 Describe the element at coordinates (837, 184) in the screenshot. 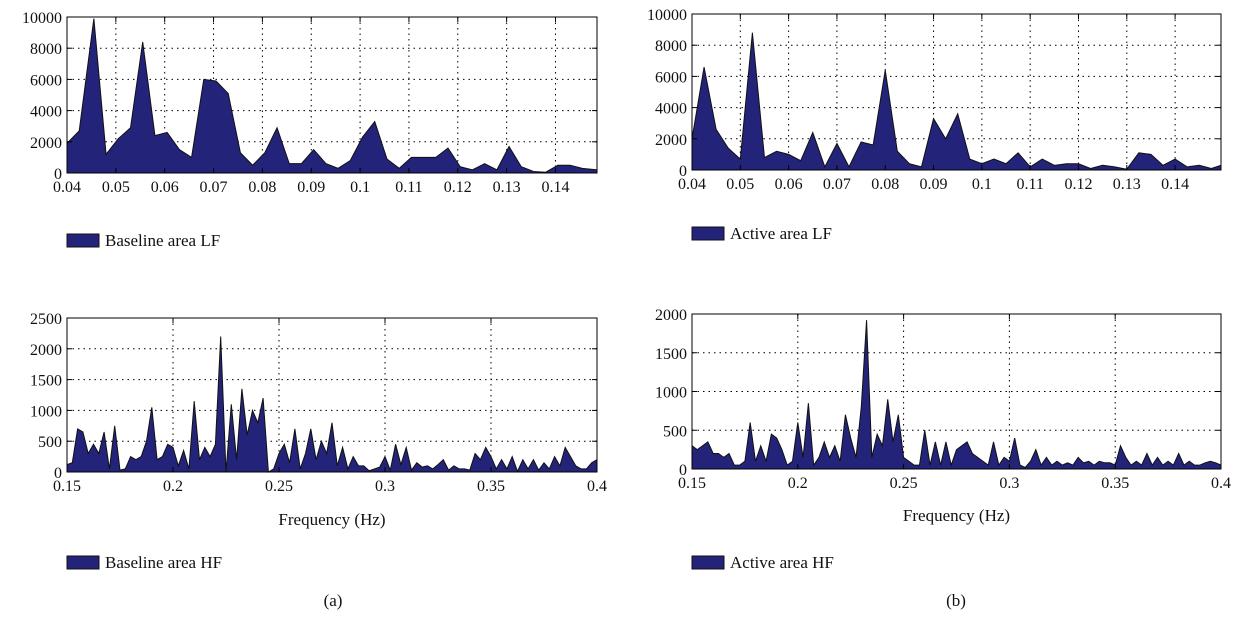

I see `active-lf-x-tick-label-3: 0.07` at that location.